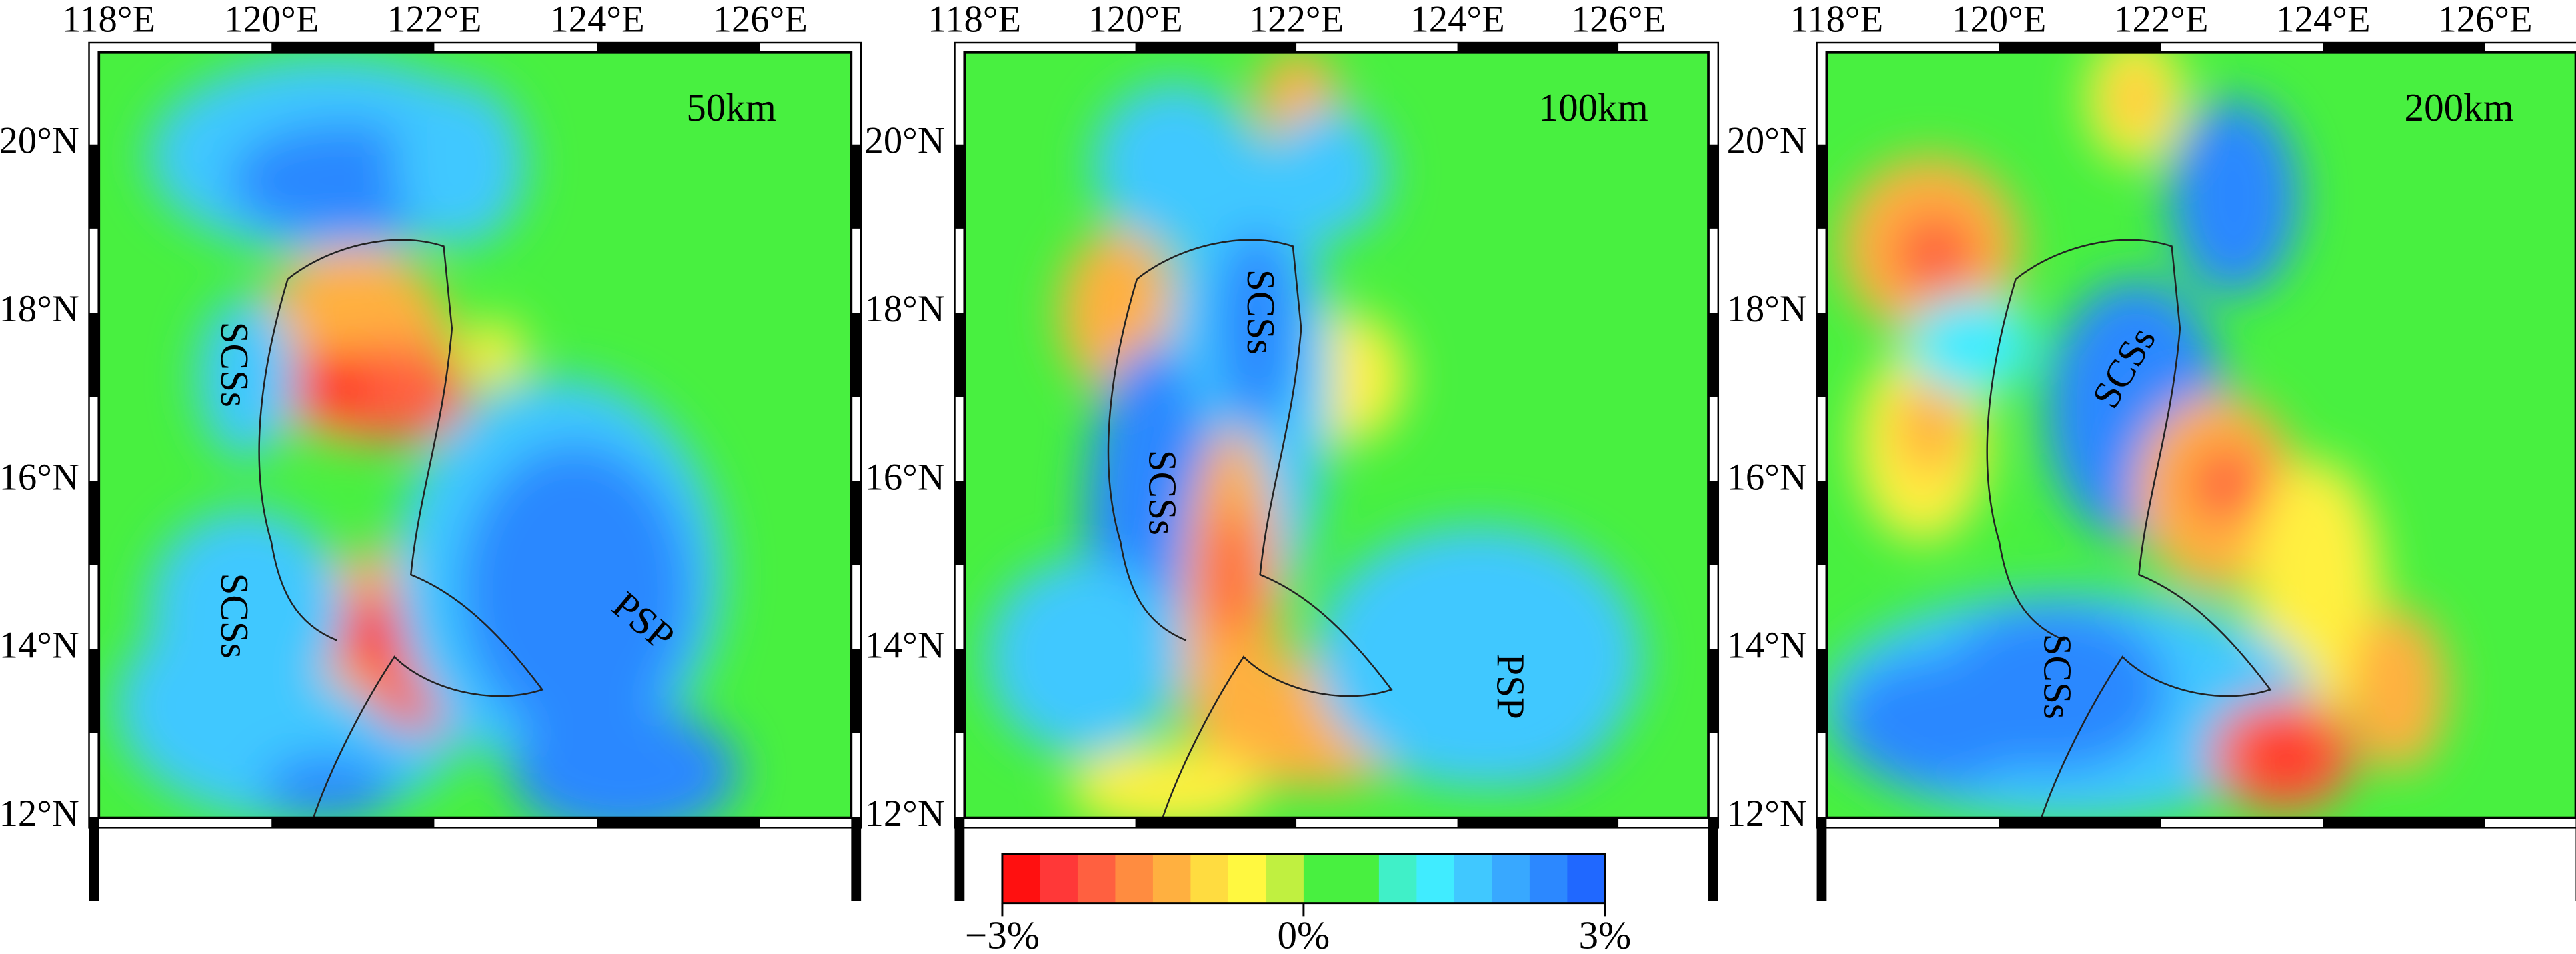  Describe the element at coordinates (1767, 814) in the screenshot. I see `lat-label: 12°N` at that location.